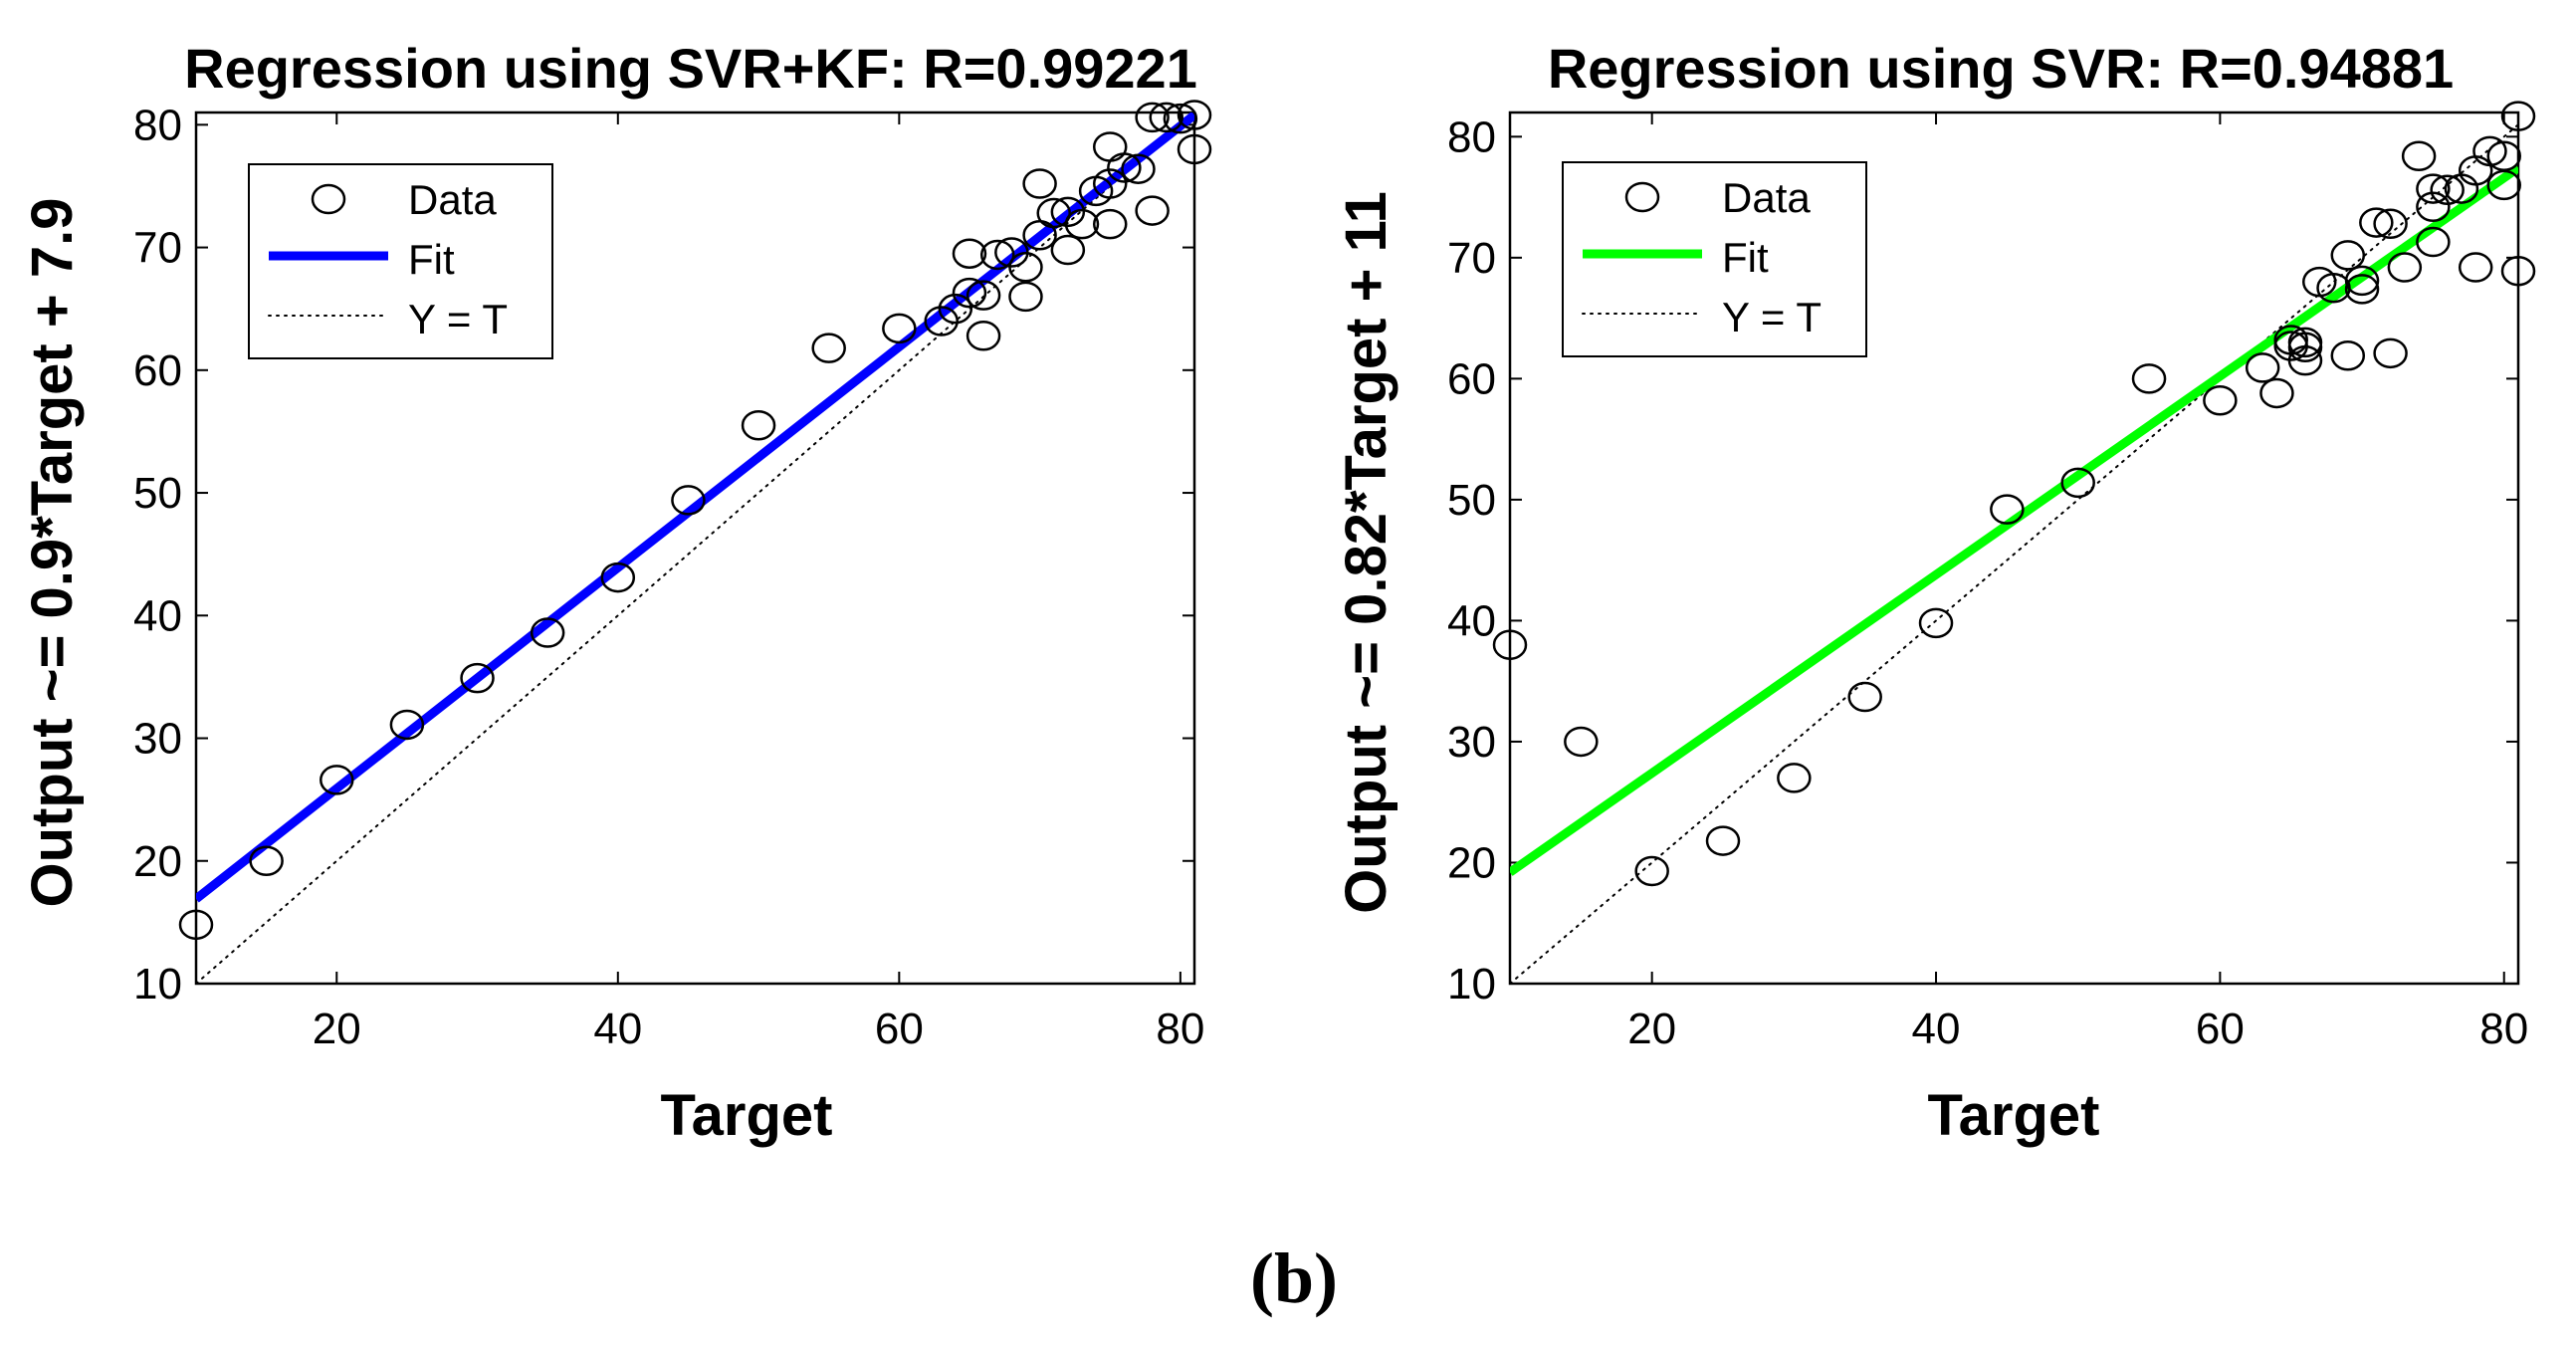 Image resolution: width=2576 pixels, height=1346 pixels. Describe the element at coordinates (52, 553) in the screenshot. I see `y-axis-label: Output ~= 0.9*Target + 7.9` at that location.